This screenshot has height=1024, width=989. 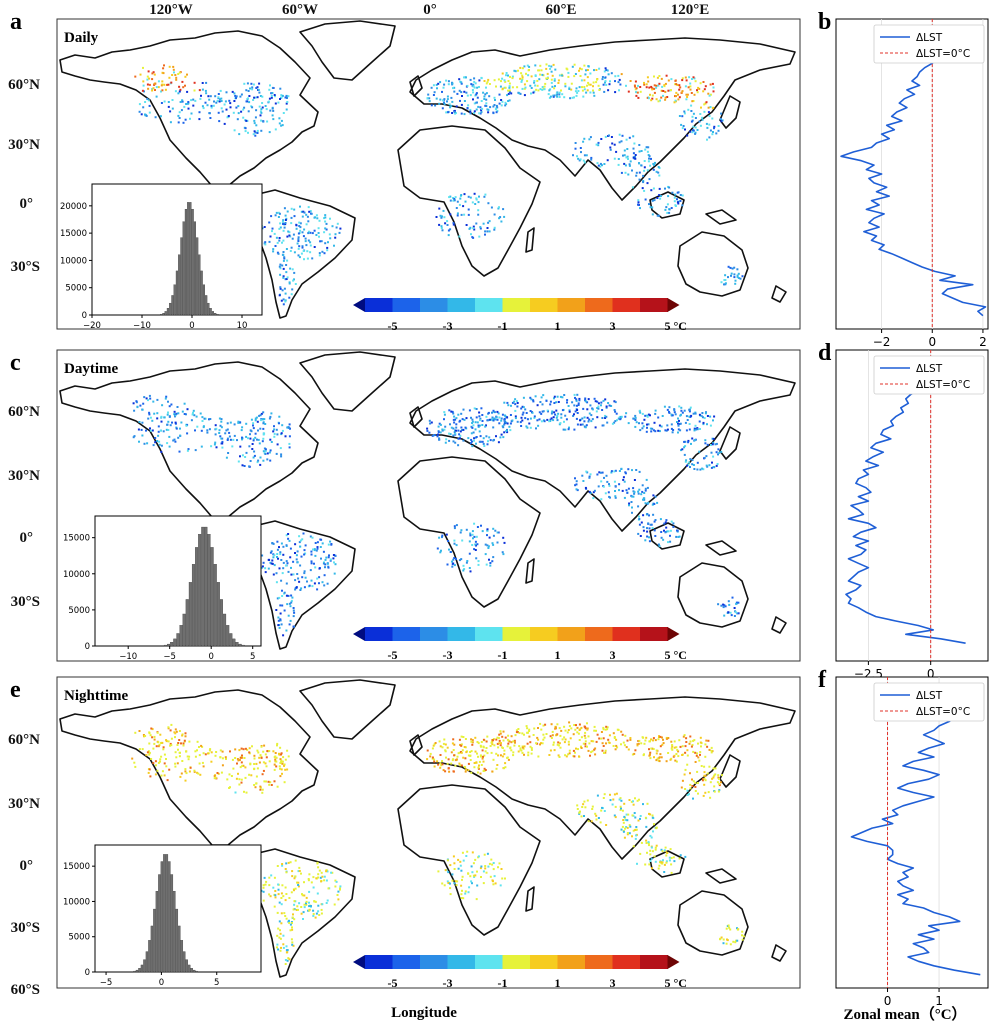 What do you see at coordinates (461, 634) in the screenshot?
I see `colorbar-segment` at bounding box center [461, 634].